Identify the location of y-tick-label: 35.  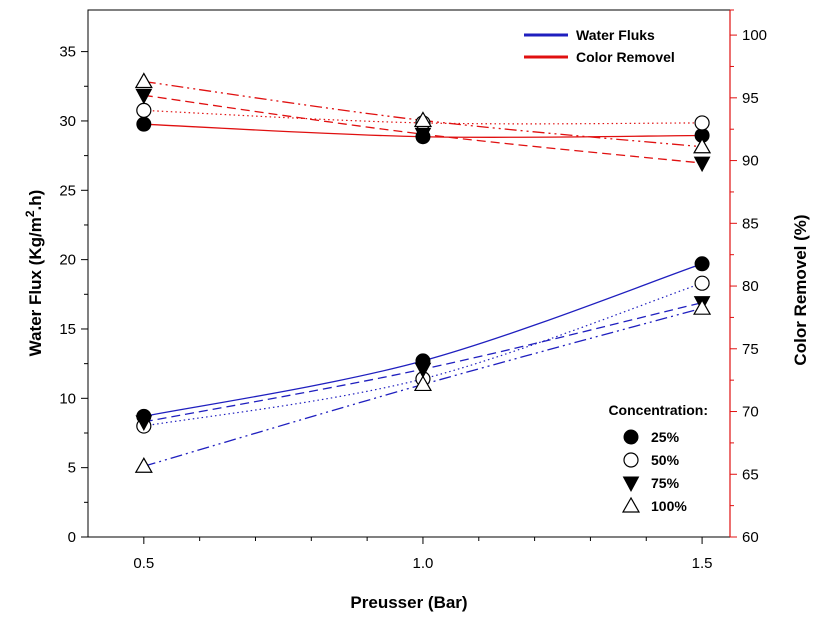
(67, 52).